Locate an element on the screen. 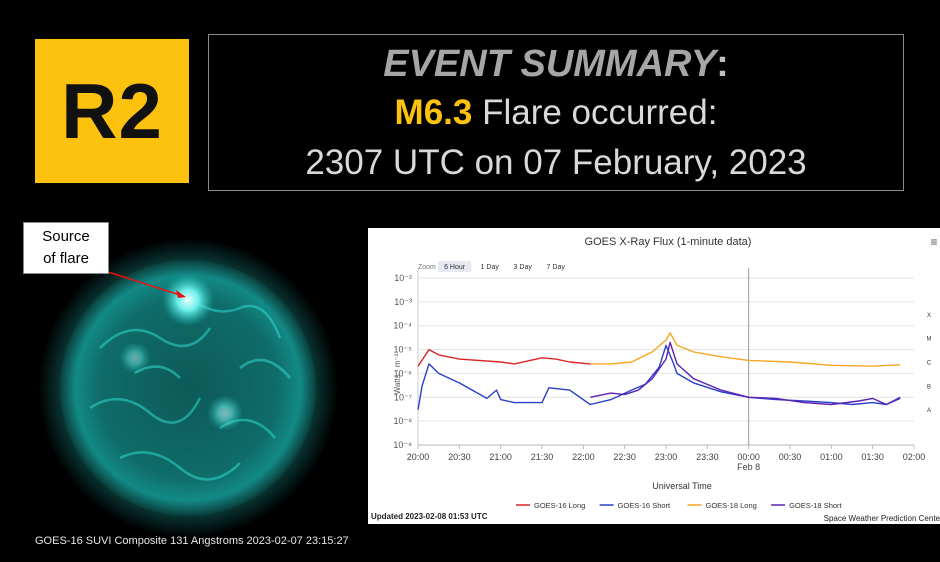 The image size is (940, 562). series-line-goes-16-short is located at coordinates (659, 377).